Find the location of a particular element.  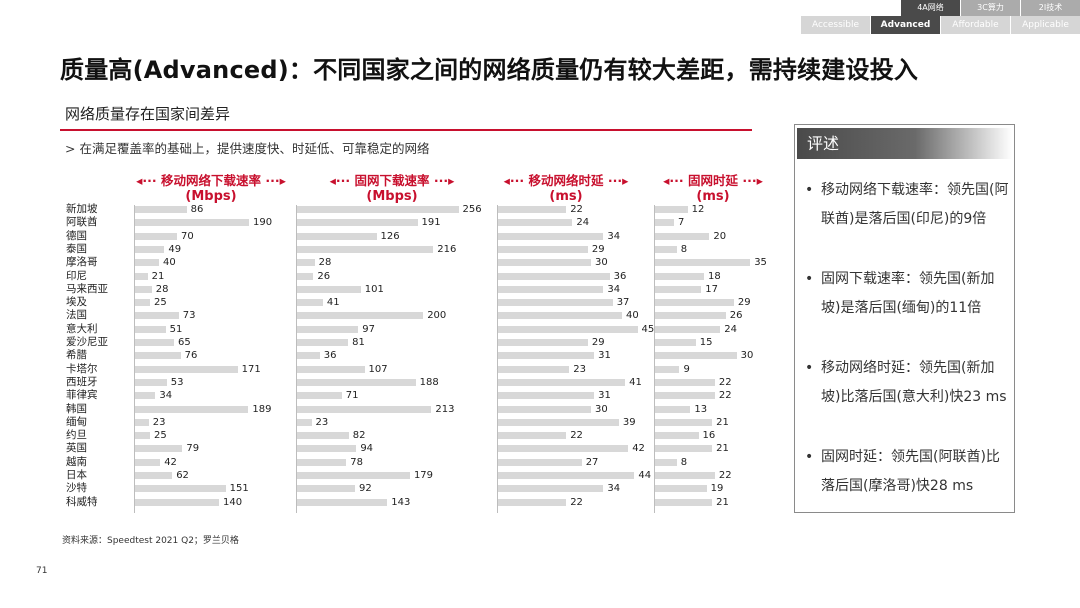

category-label: 意大利 is located at coordinates (82, 328).